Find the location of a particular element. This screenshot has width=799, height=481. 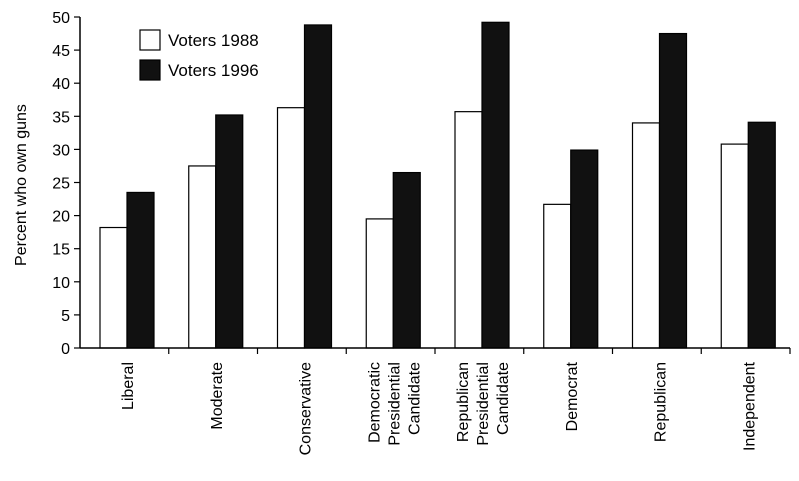

legend-label: Voters 1988 is located at coordinates (213, 40).